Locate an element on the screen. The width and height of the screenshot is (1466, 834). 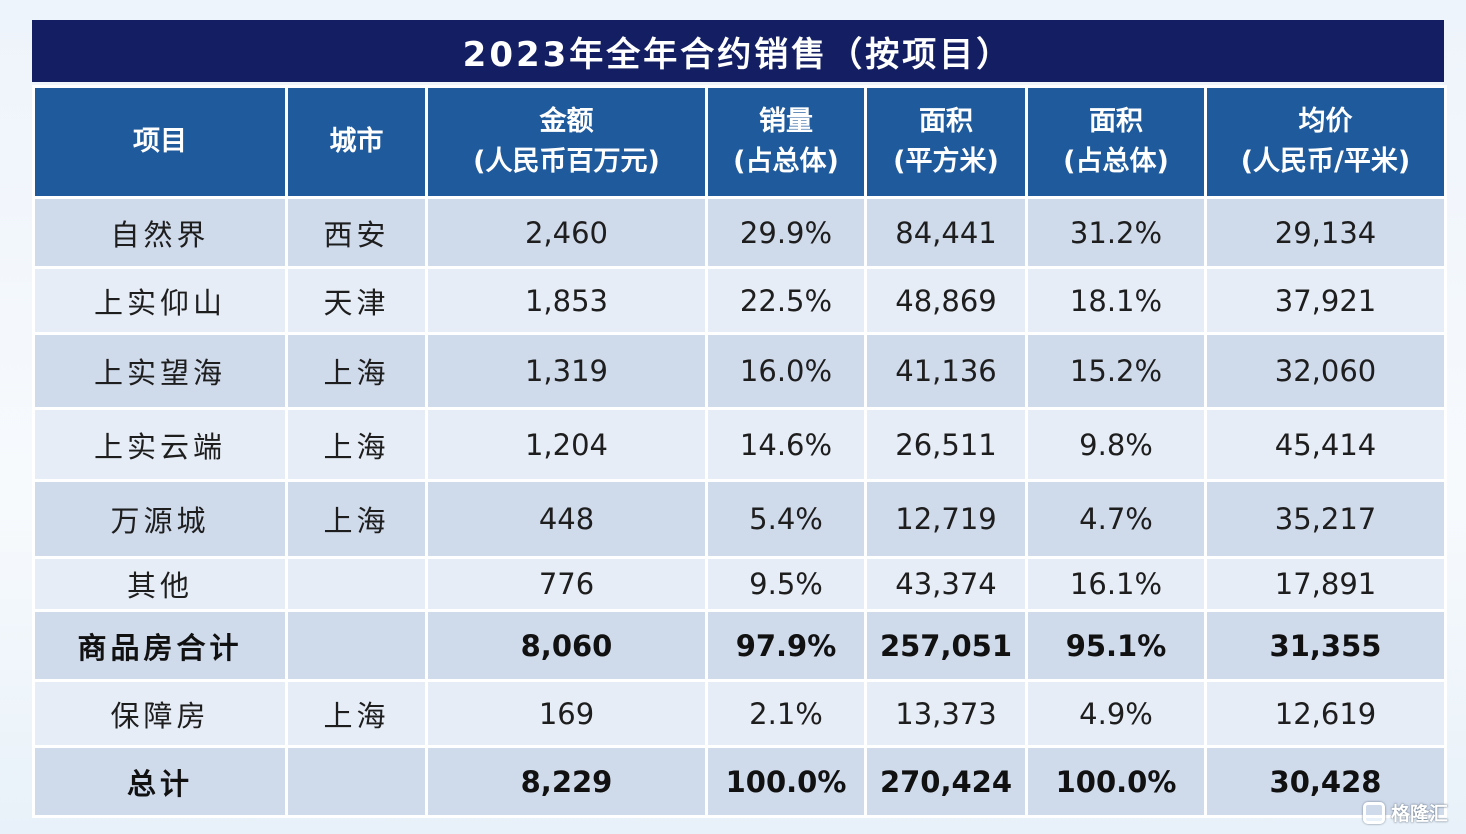
cell-sales-share: 100.0% is located at coordinates (786, 781).